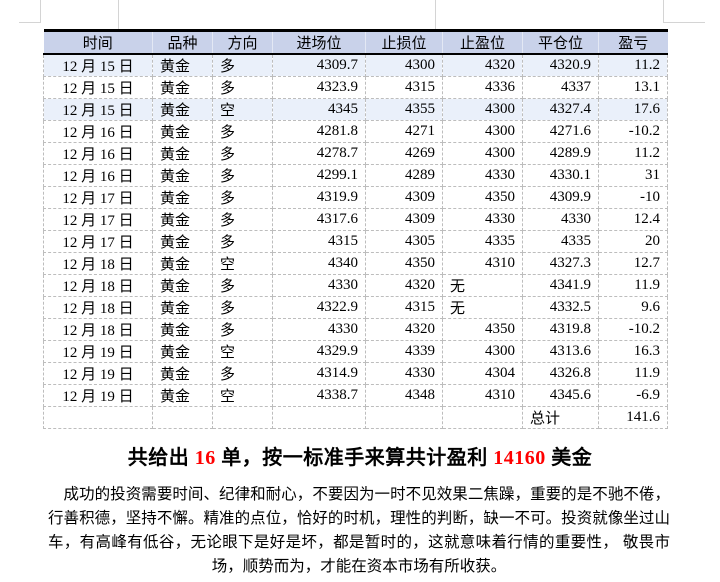  What do you see at coordinates (319, 219) in the screenshot?
I see `cell-entry: 4317.6` at bounding box center [319, 219].